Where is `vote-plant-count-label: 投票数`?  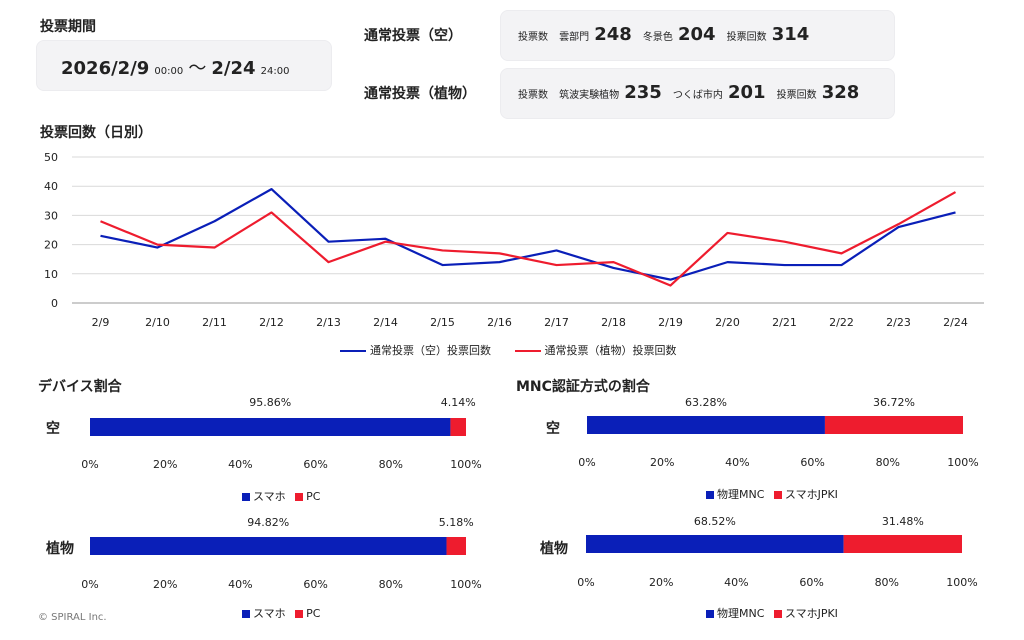
vote-plant-count-label: 投票数 is located at coordinates (533, 95).